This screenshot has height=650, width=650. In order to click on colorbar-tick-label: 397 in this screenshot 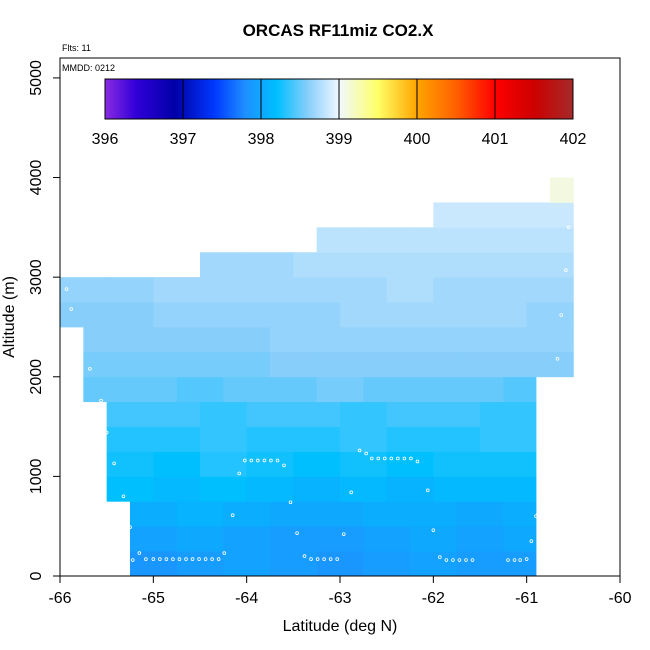, I will do `click(183, 139)`.